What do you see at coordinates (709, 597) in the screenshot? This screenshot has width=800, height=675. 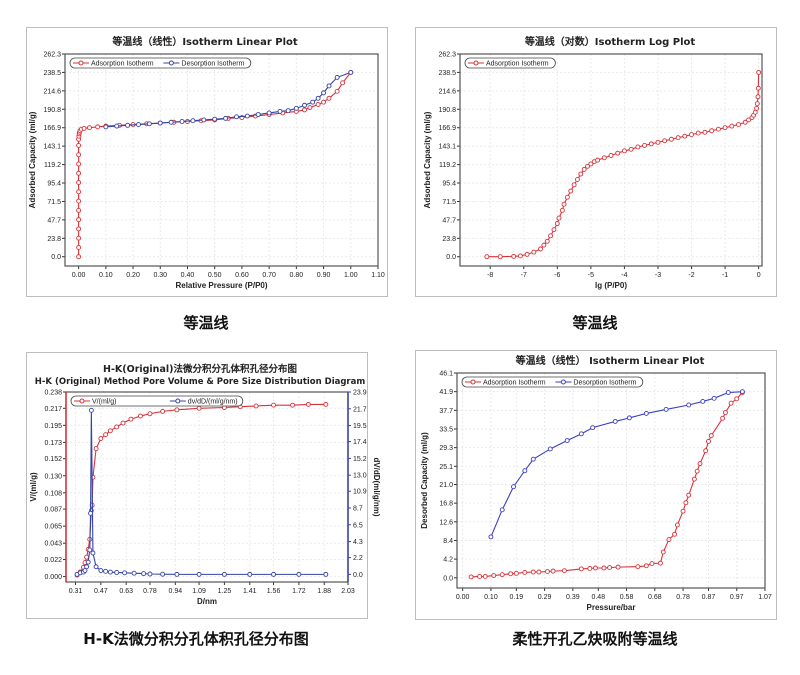 I see `x-tick-label: 0.87` at bounding box center [709, 597].